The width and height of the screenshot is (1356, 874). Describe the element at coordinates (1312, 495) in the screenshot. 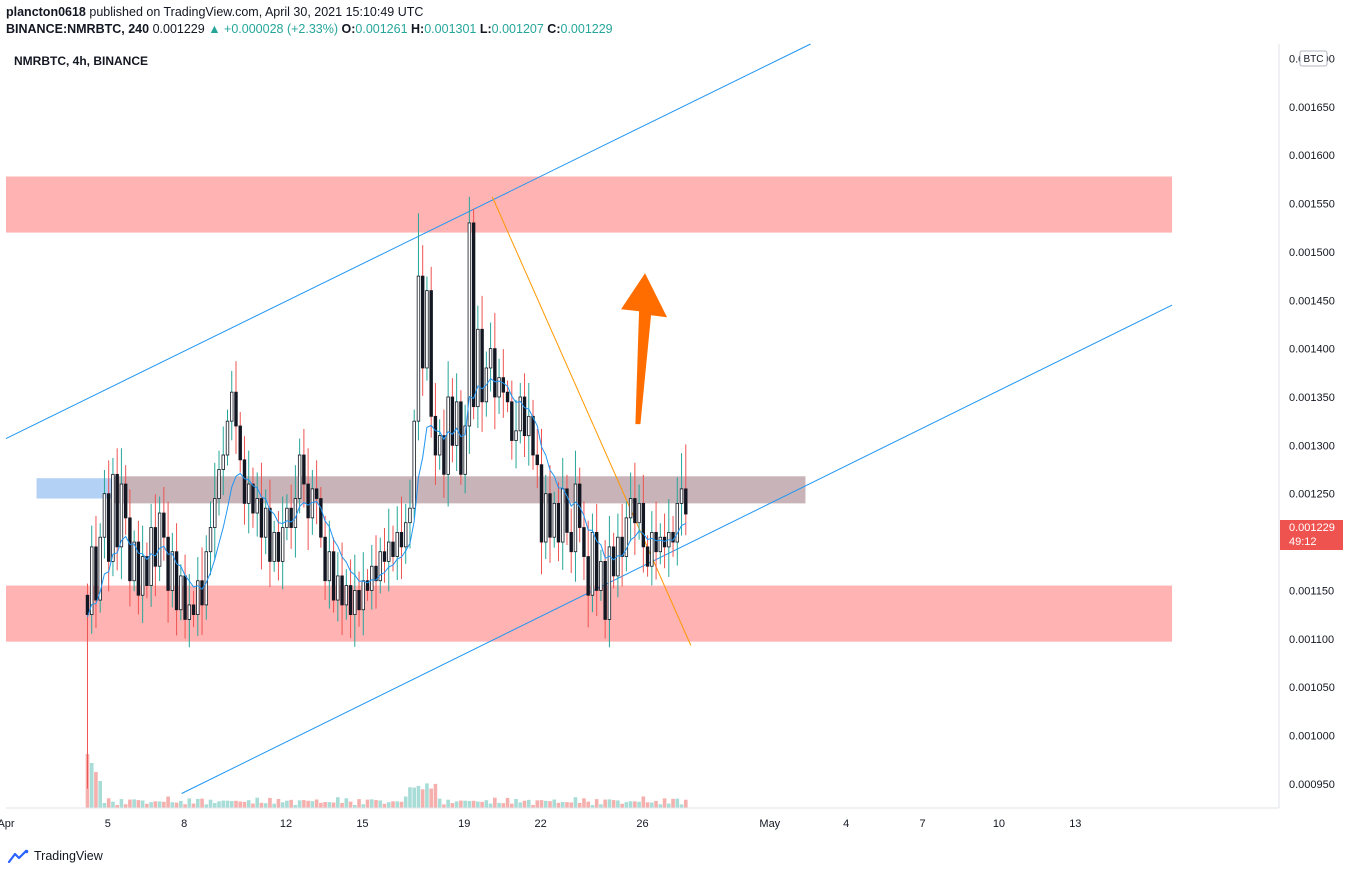

I see `price-axis-label: 0.001250` at that location.